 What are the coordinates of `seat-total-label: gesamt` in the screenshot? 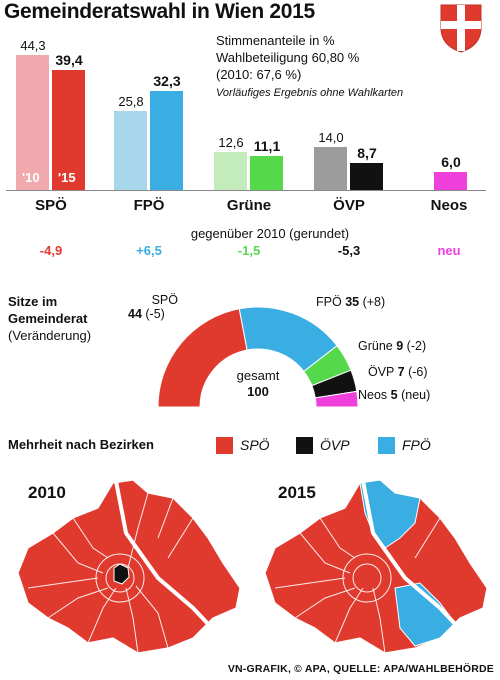 It's located at (258, 375).